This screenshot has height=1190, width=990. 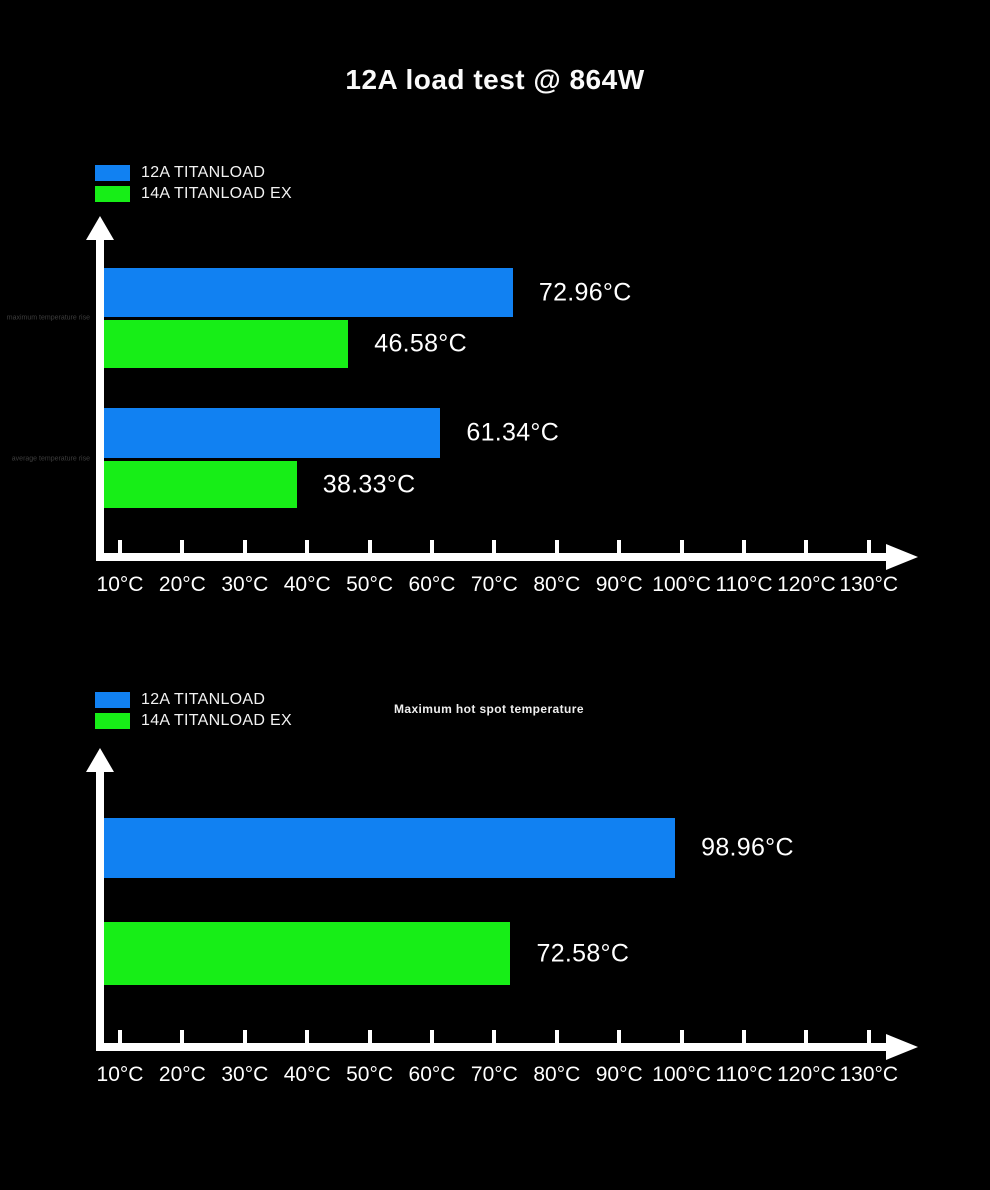 What do you see at coordinates (495, 79) in the screenshot?
I see `page-title: 12A load test @ 864W` at bounding box center [495, 79].